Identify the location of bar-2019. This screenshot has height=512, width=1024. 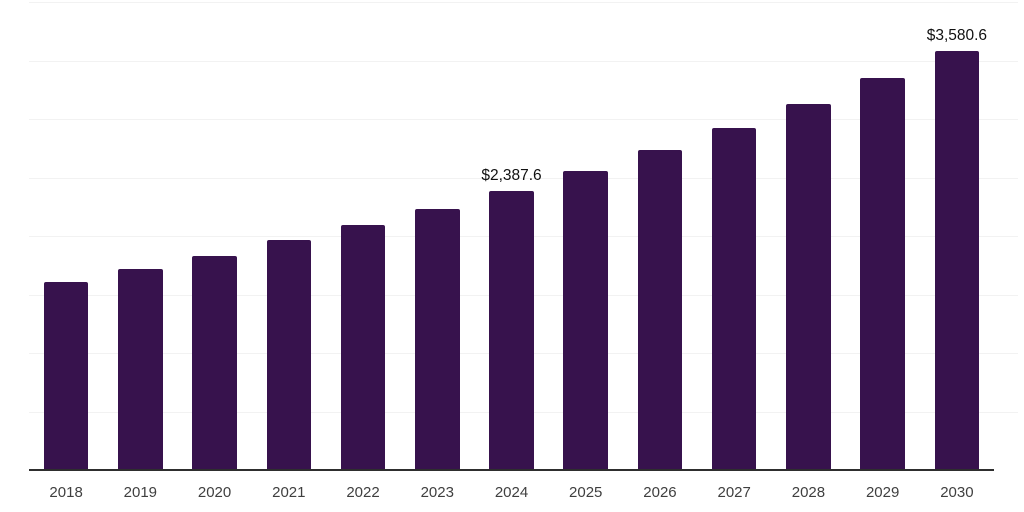
(140, 369).